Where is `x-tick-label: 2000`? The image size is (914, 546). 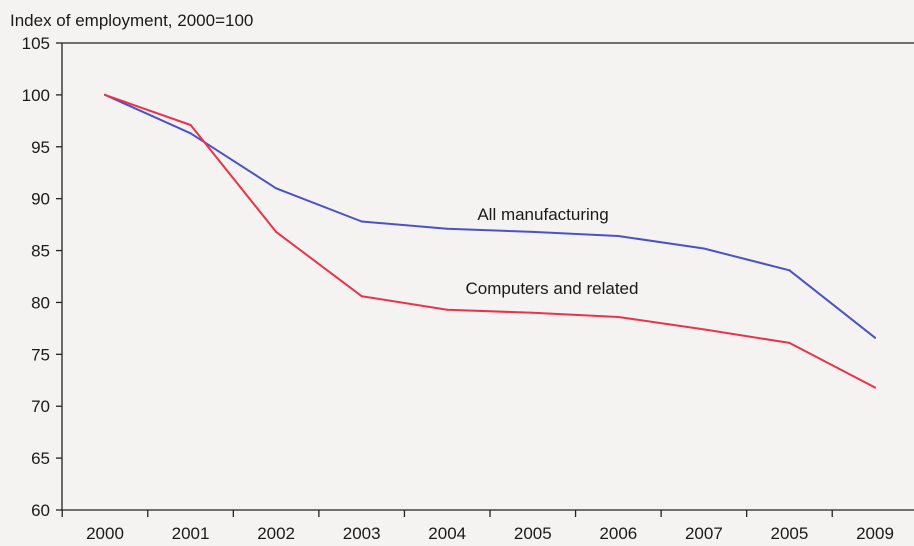 x-tick-label: 2000 is located at coordinates (105, 533).